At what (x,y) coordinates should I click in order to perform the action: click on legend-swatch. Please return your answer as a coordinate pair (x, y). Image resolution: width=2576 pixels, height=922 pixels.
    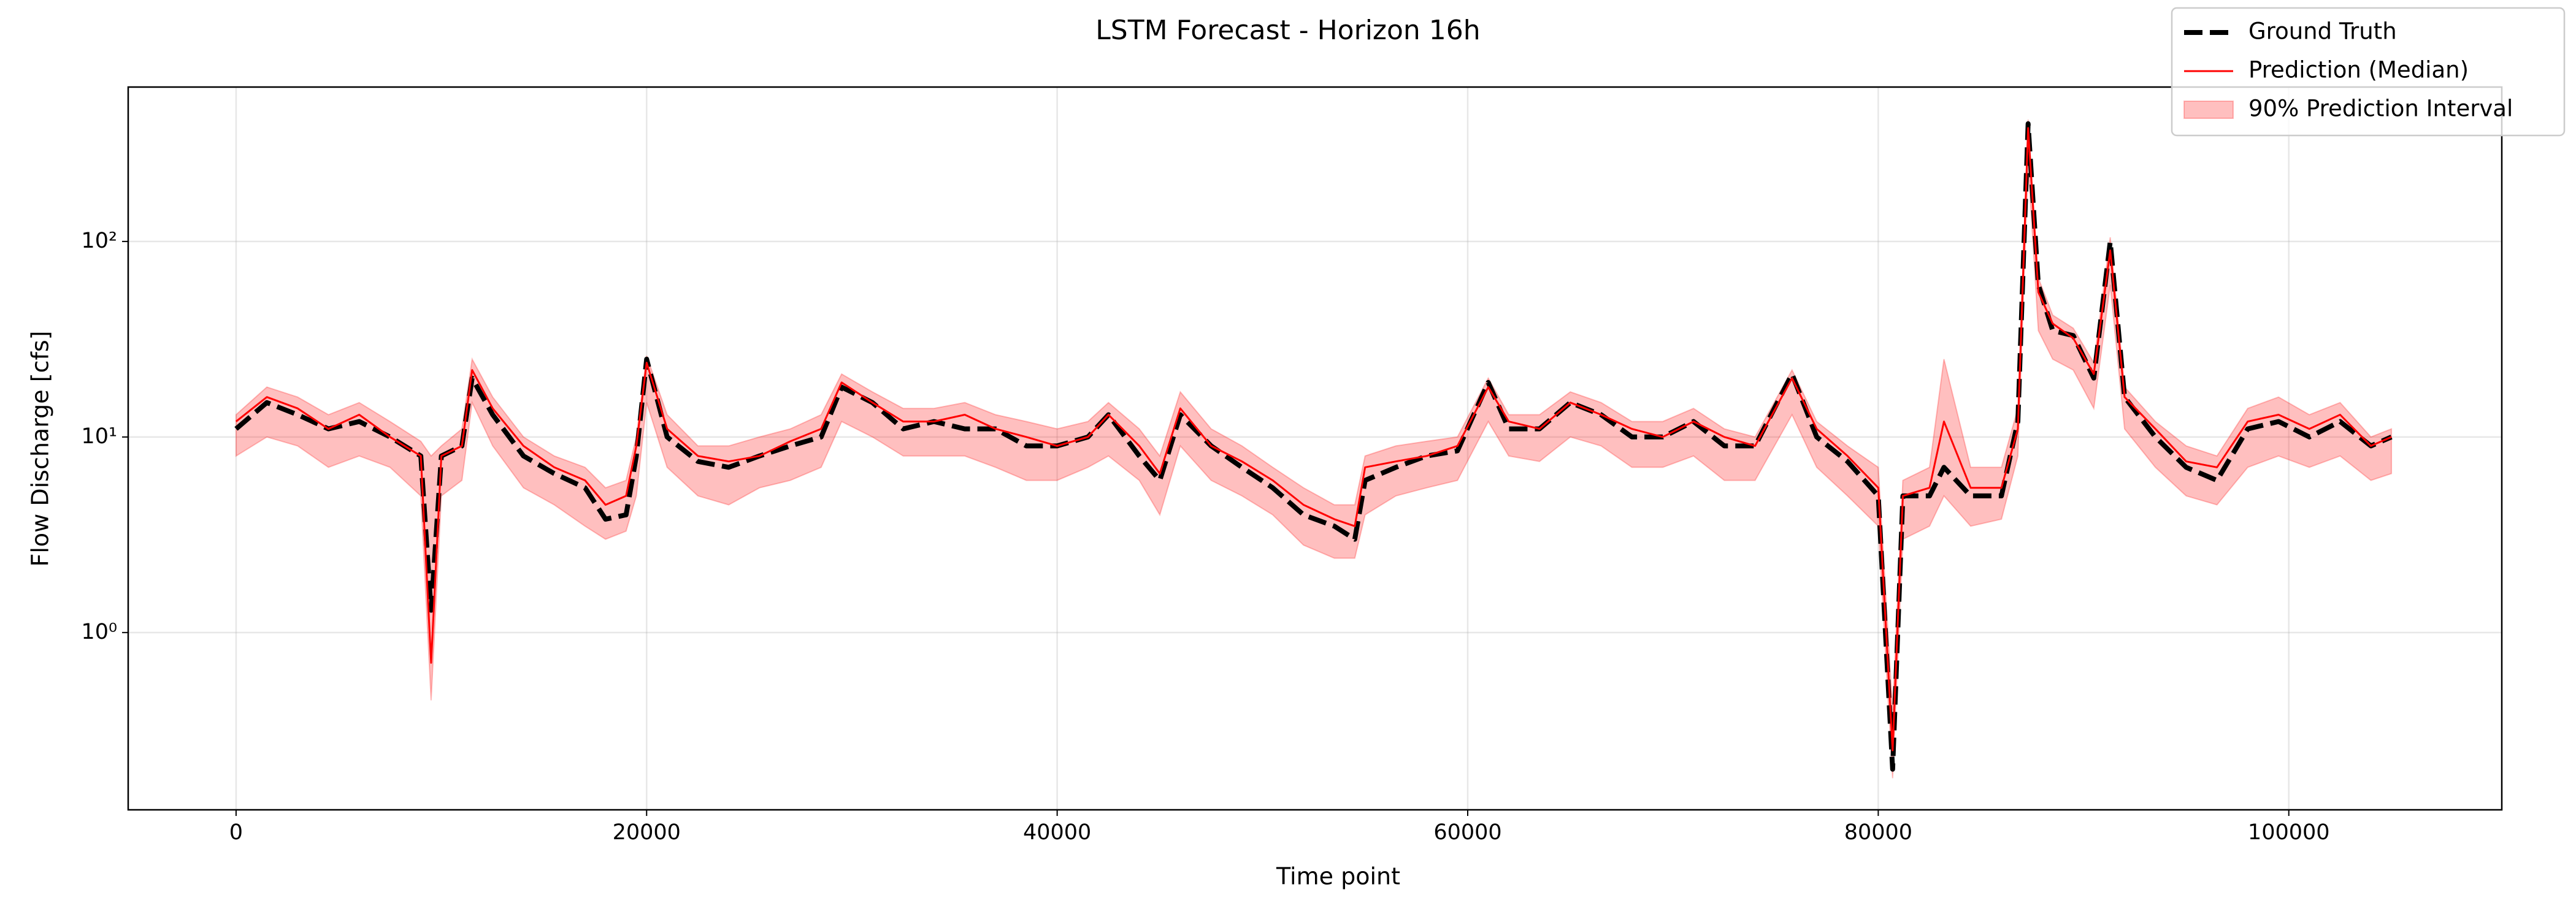
    Looking at the image, I should click on (2208, 110).